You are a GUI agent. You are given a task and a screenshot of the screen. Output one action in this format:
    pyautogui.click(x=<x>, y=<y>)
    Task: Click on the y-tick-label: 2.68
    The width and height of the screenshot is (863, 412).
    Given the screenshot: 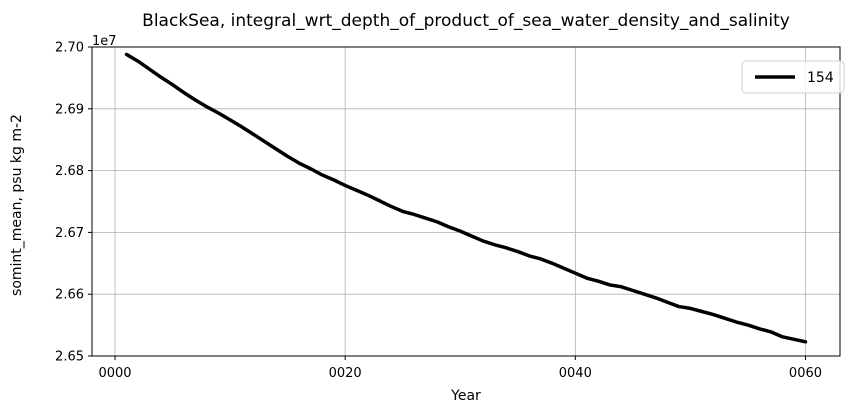 What is the action you would take?
    pyautogui.click(x=69, y=171)
    